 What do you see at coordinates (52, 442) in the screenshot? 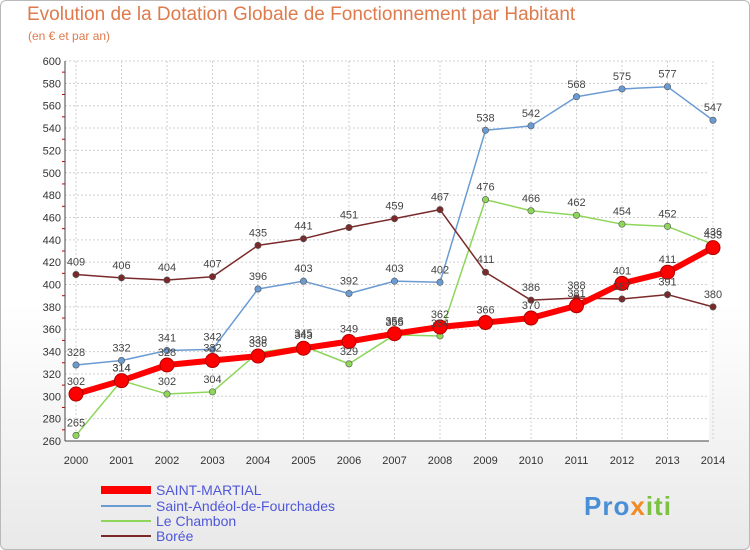
I see `y-tick-label: 260` at bounding box center [52, 442].